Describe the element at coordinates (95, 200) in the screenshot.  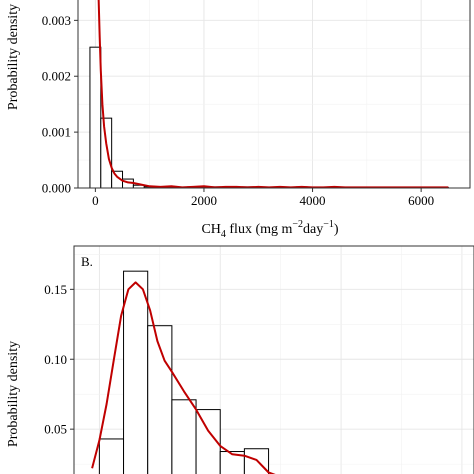
I see `panel-a-x-tick-label: 0` at that location.